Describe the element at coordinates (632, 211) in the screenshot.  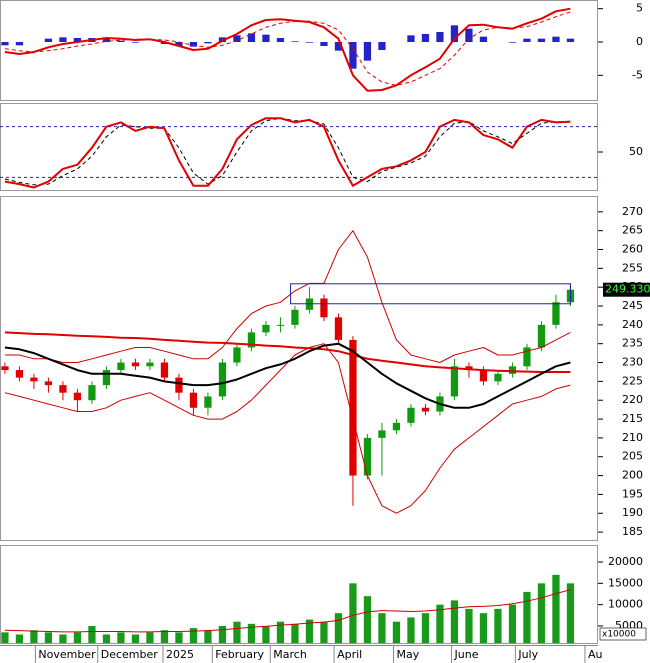
I see `y-tick-label: 270` at that location.